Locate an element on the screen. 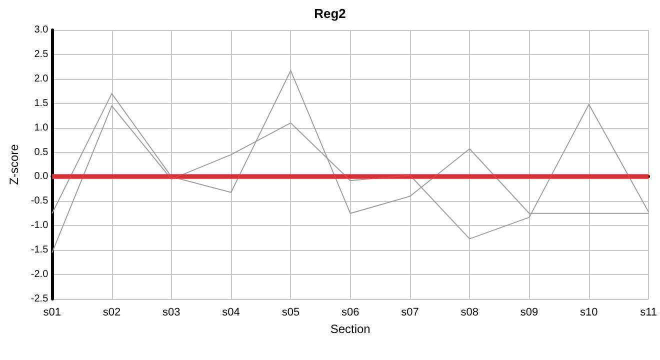 The width and height of the screenshot is (660, 360). x-tick-label: s08 is located at coordinates (469, 312).